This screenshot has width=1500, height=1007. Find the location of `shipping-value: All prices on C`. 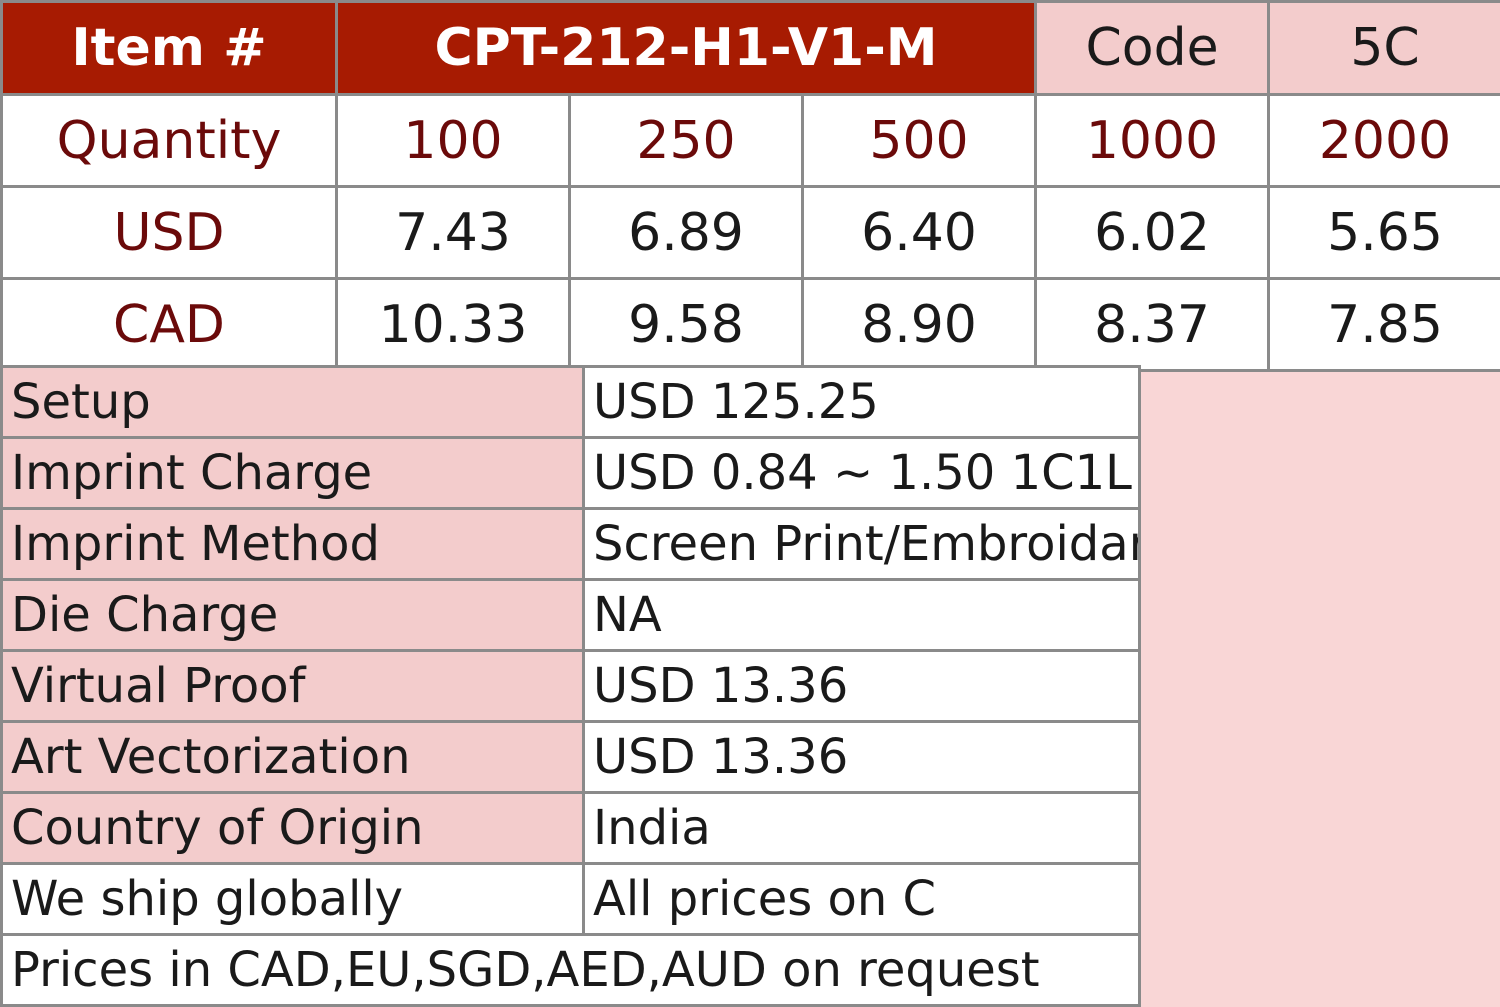

shipping-value: All prices on C is located at coordinates (862, 899).